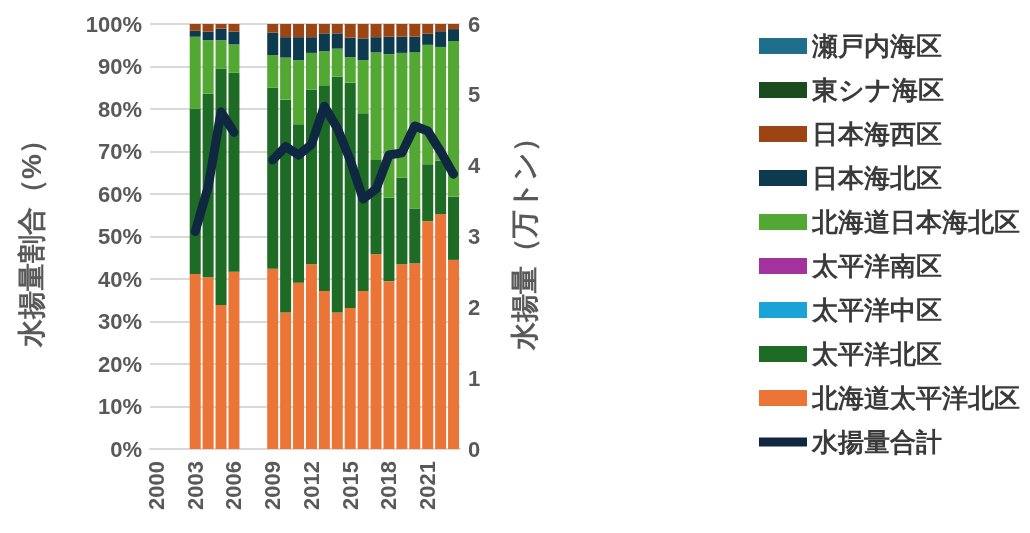 The image size is (1030, 533). What do you see at coordinates (273, 485) in the screenshot?
I see `x-tick-label: 2009` at bounding box center [273, 485].